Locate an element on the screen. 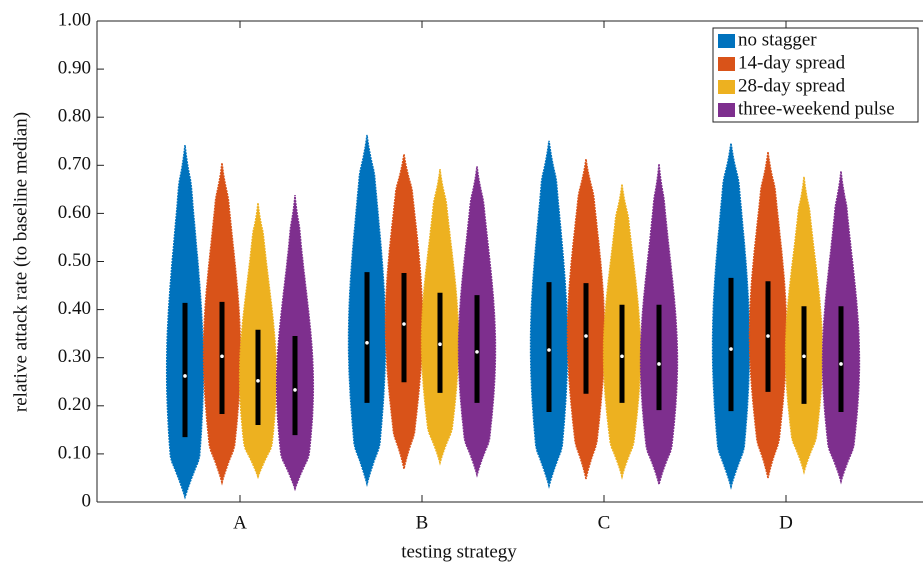 The height and width of the screenshot is (569, 923). x-tick-label: C is located at coordinates (604, 522).